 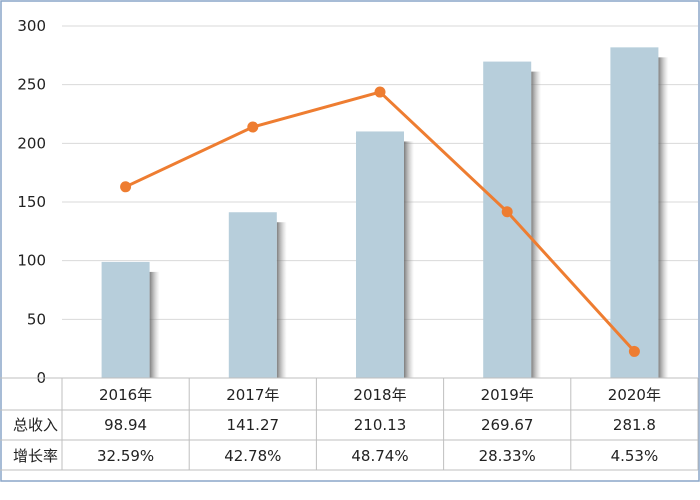 I want to click on data-label: 281.8, so click(x=634, y=425).